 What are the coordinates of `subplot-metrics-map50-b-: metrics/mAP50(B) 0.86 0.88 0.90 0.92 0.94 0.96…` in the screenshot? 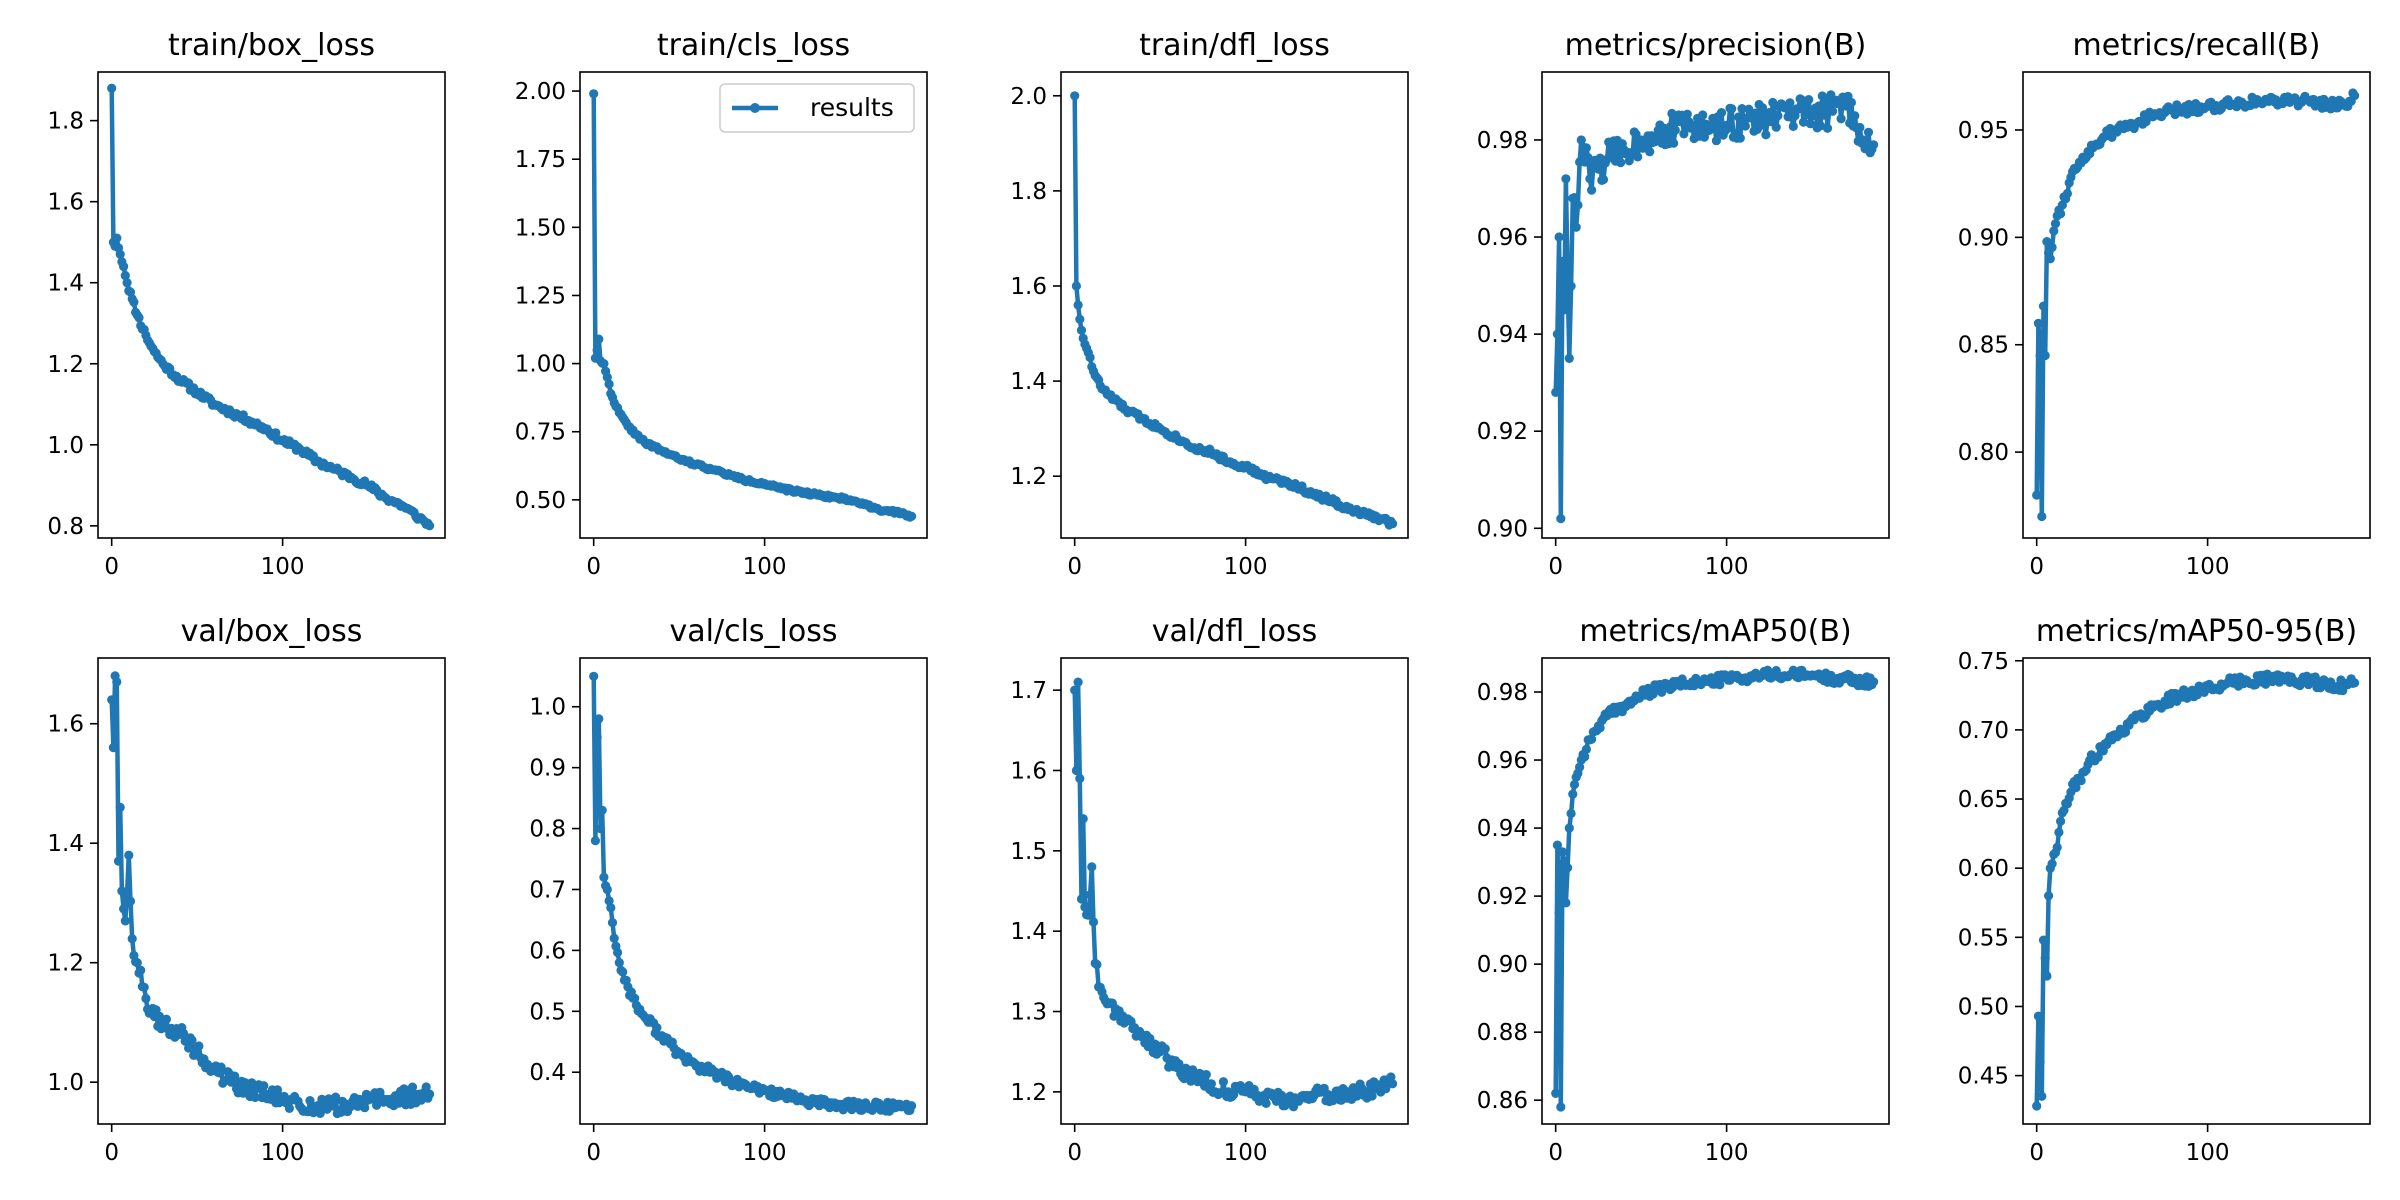 It's located at (1683, 890).